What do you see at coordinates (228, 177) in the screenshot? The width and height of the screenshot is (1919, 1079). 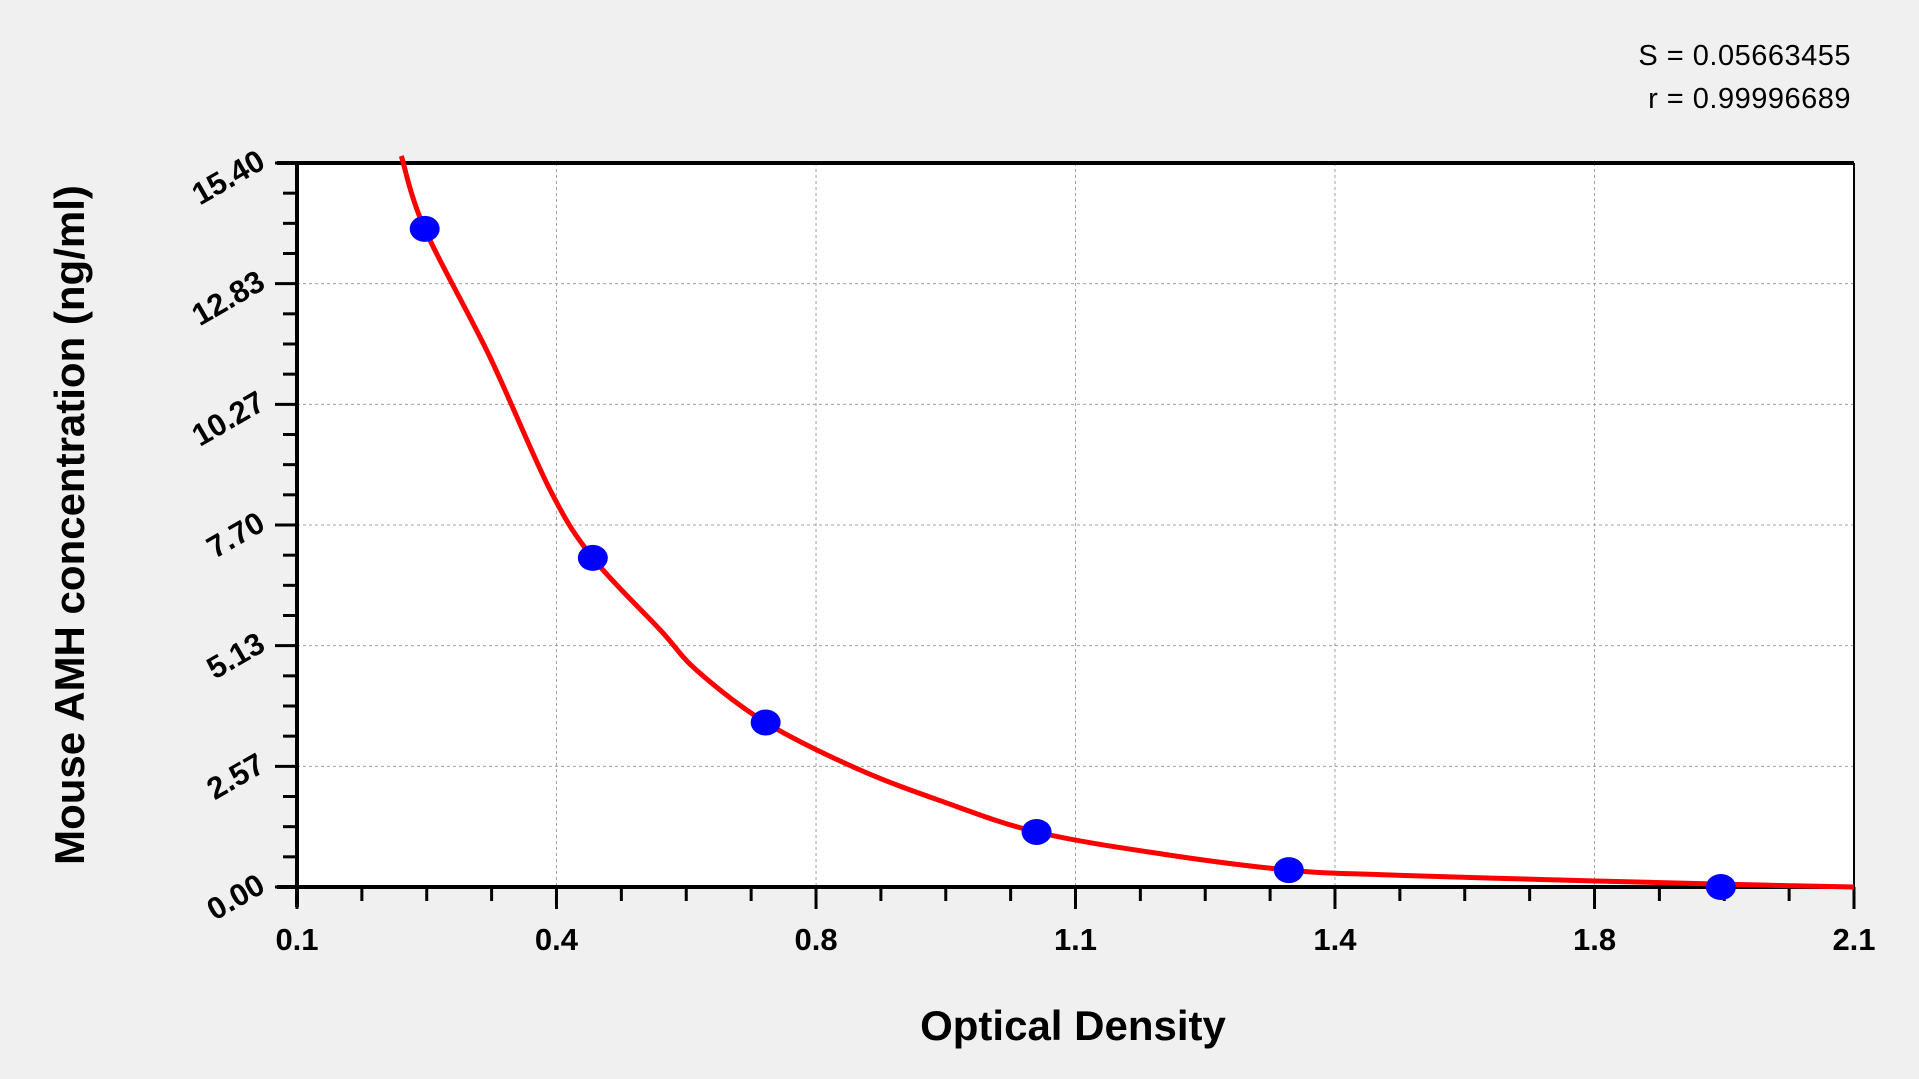 I see `y-tick-label: 15.40` at bounding box center [228, 177].